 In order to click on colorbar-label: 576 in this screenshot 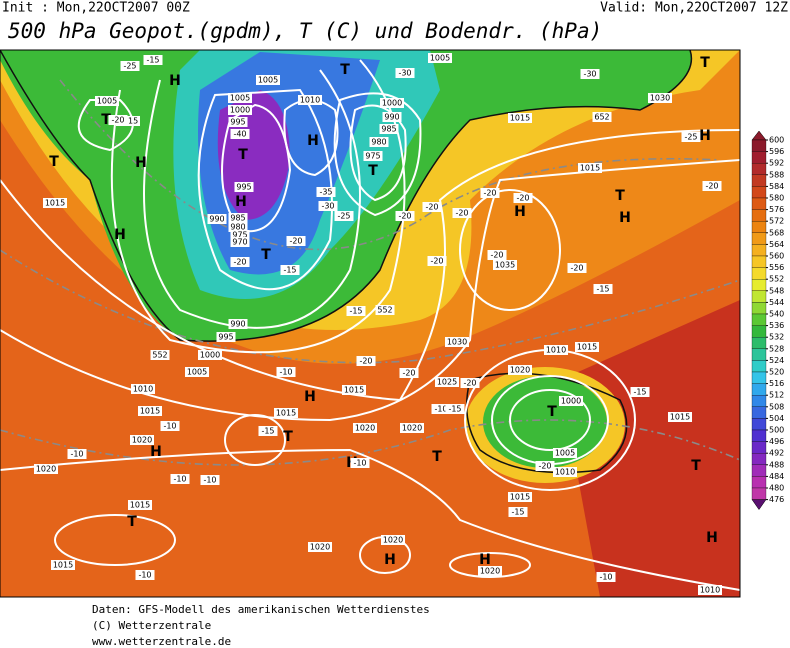, I will do `click(776, 209)`.